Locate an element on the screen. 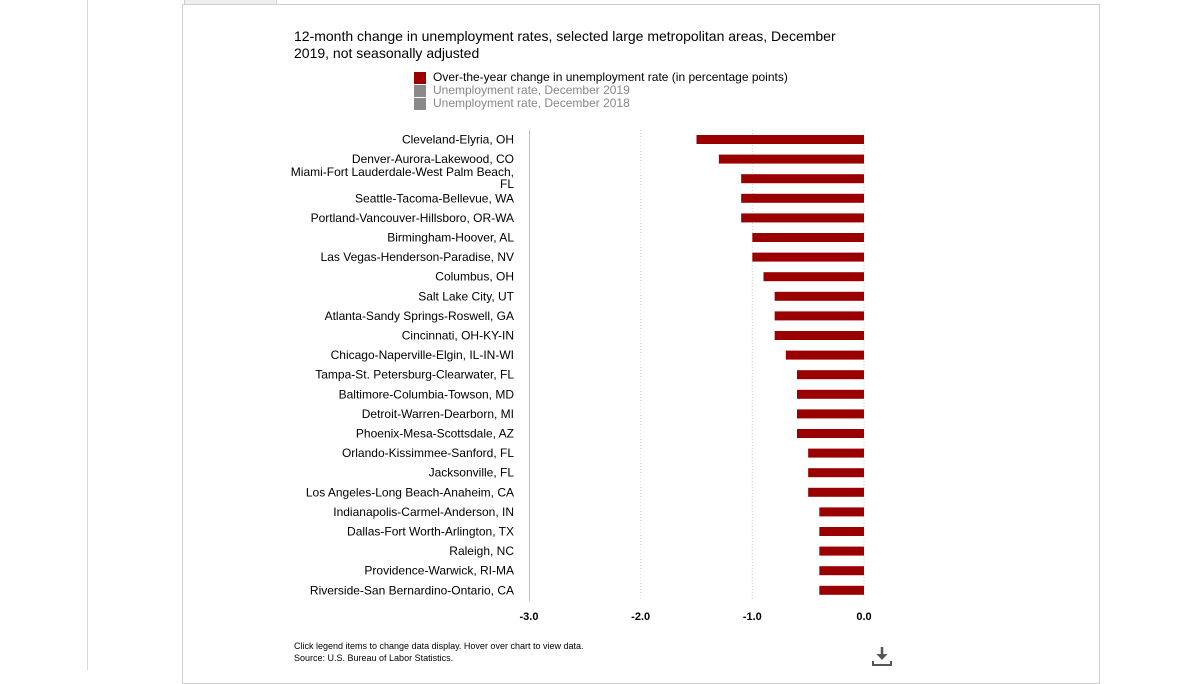 This screenshot has height=684, width=1192. category-label: Las Vegas-Henderson-Paradise, NV is located at coordinates (417, 257).